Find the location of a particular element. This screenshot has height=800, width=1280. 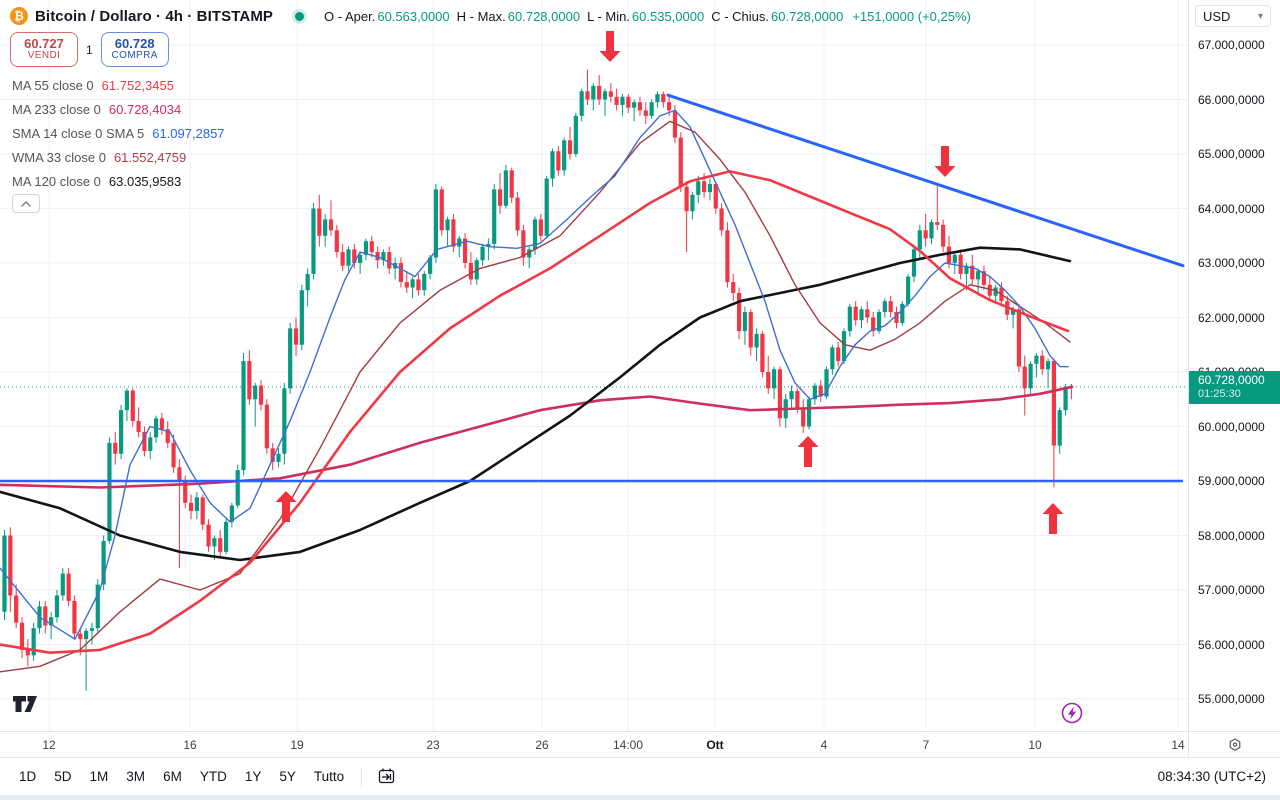

ohlc-label: L - Min. is located at coordinates (608, 16).